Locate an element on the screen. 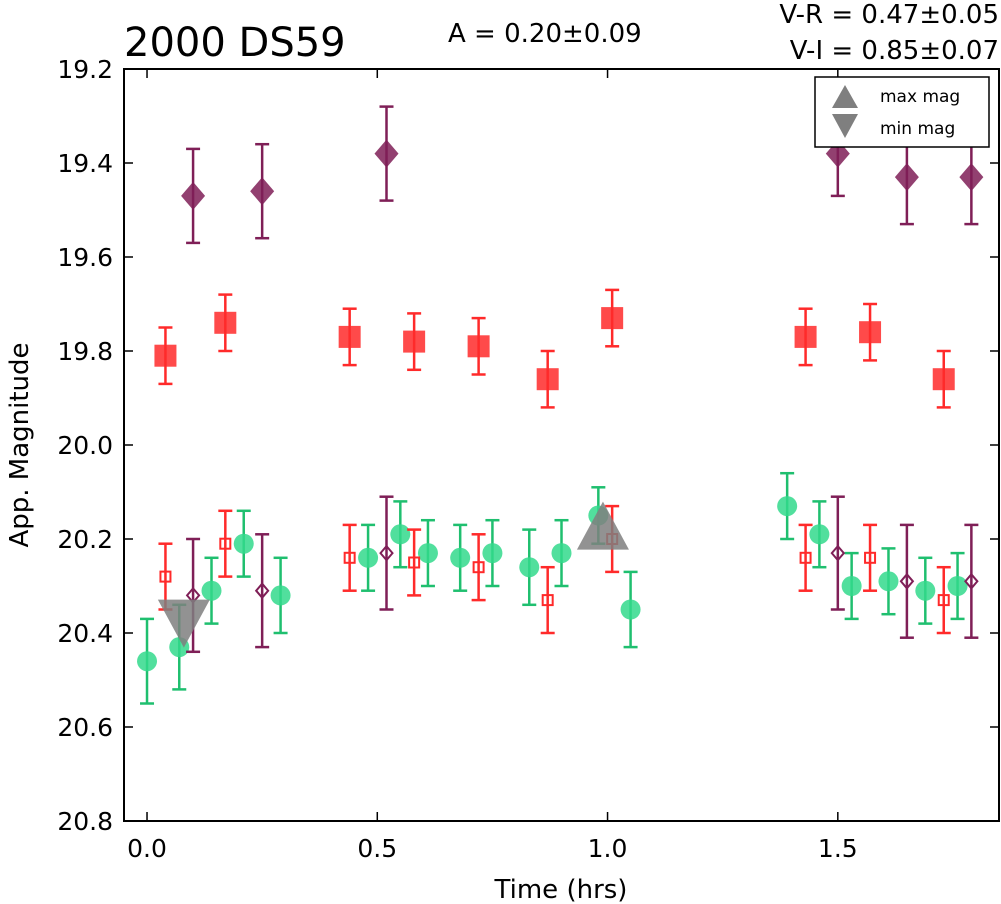 Image resolution: width=1001 pixels, height=904 pixels. amplitude-annotation: A = 0.20±0.09 is located at coordinates (545, 34).